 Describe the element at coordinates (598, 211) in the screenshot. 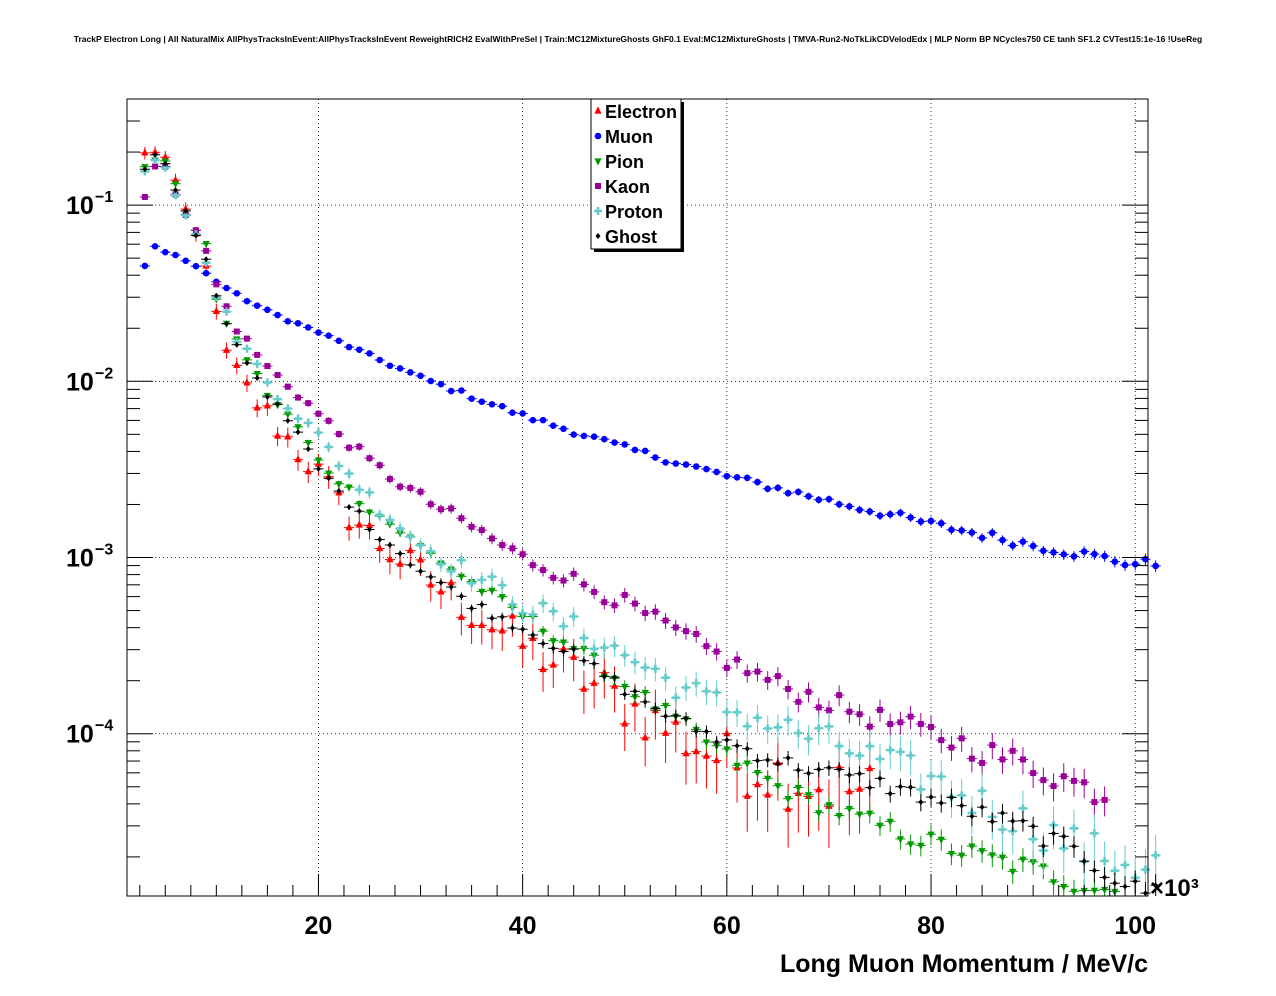

I see `legend-proton-marker` at that location.